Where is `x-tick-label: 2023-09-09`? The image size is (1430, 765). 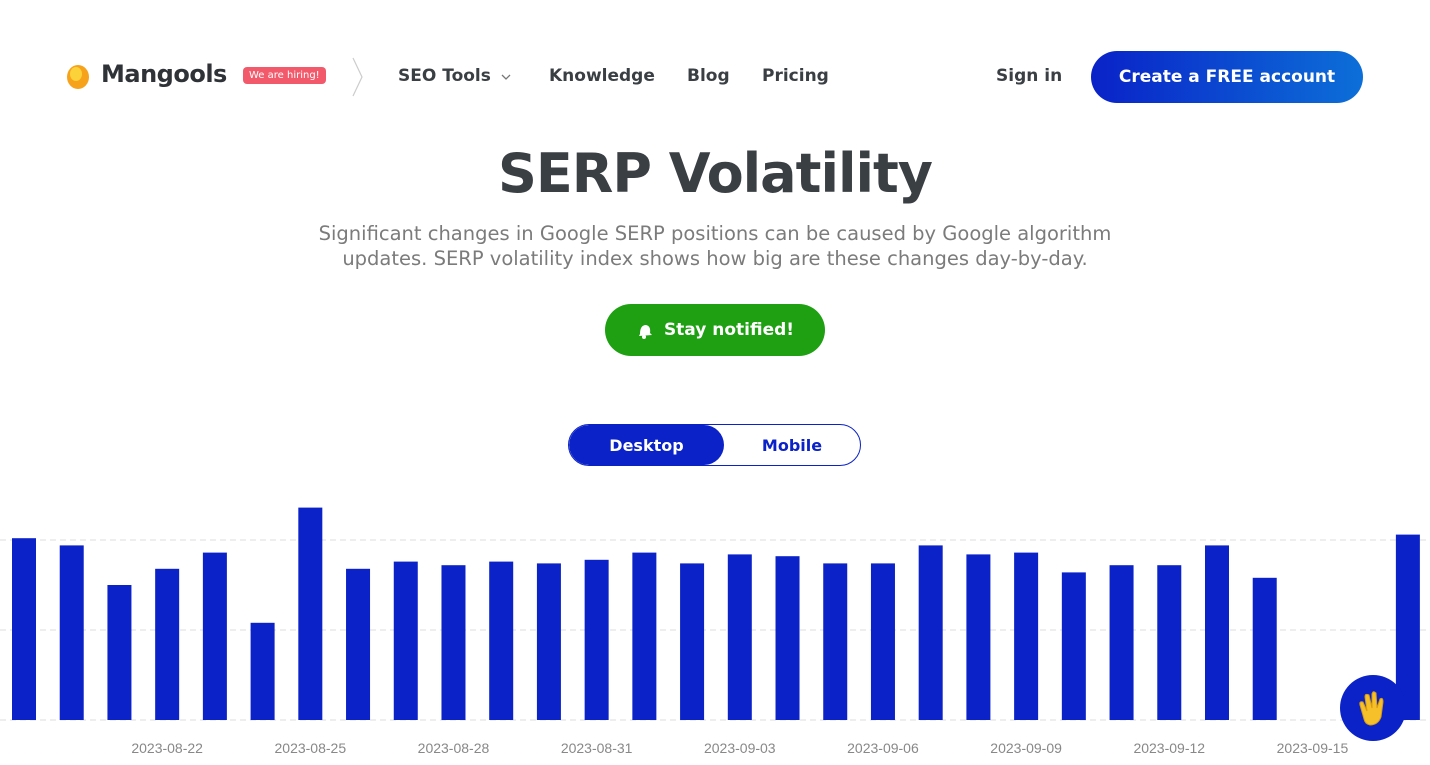 x-tick-label: 2023-09-09 is located at coordinates (1026, 748).